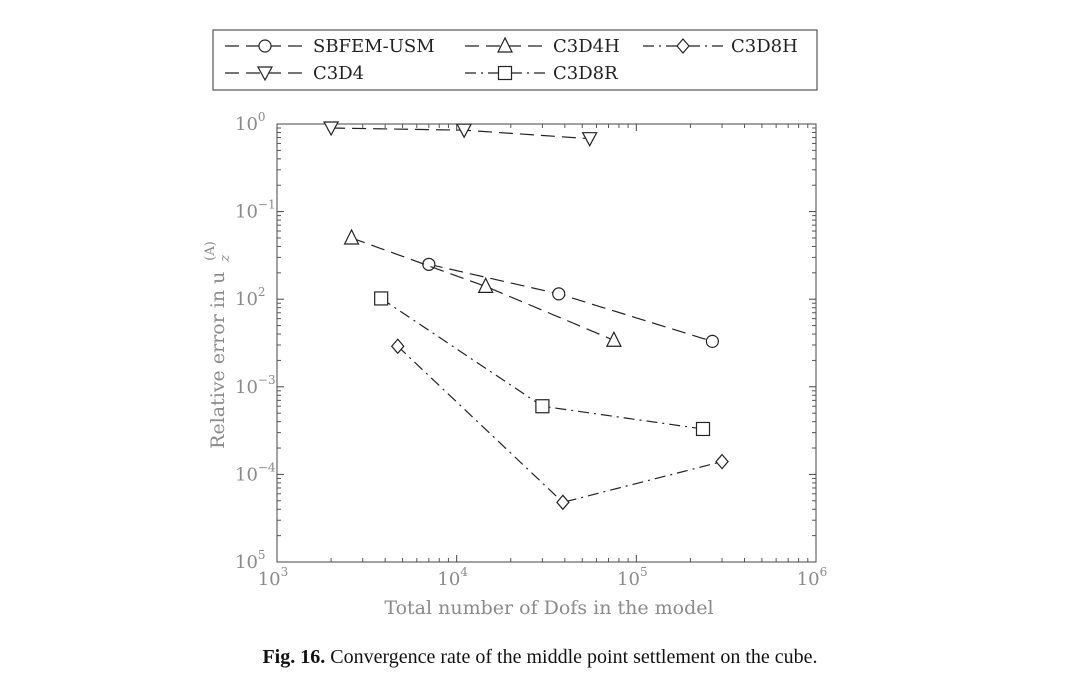 This screenshot has width=1080, height=697. What do you see at coordinates (541, 73) in the screenshot?
I see `legend-entry: C3D8R` at bounding box center [541, 73].